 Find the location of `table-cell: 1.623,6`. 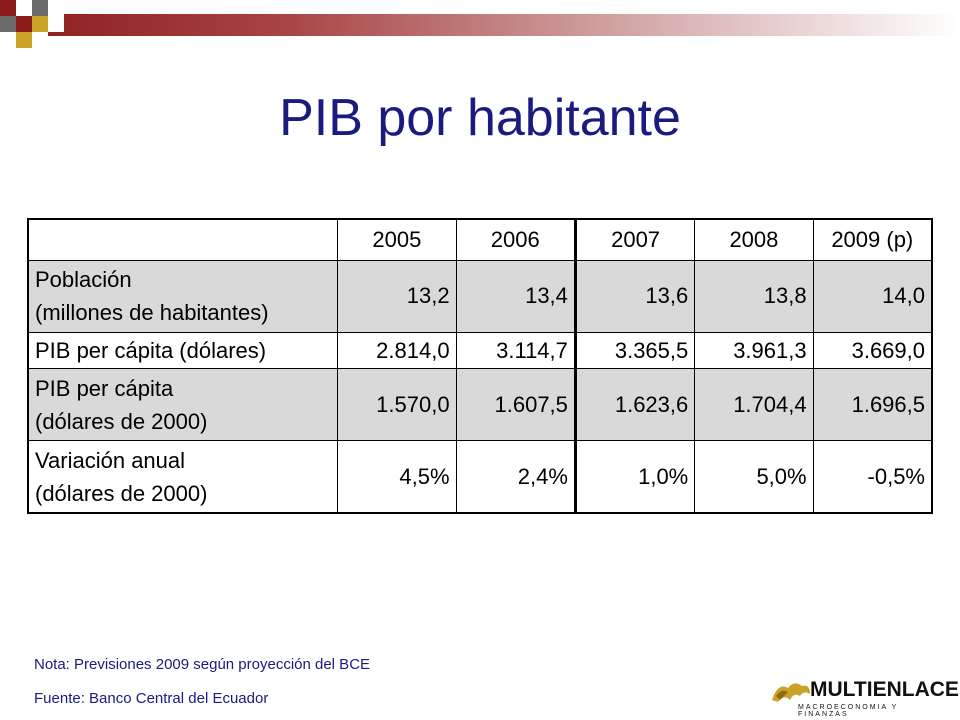

table-cell: 1.623,6 is located at coordinates (634, 405).